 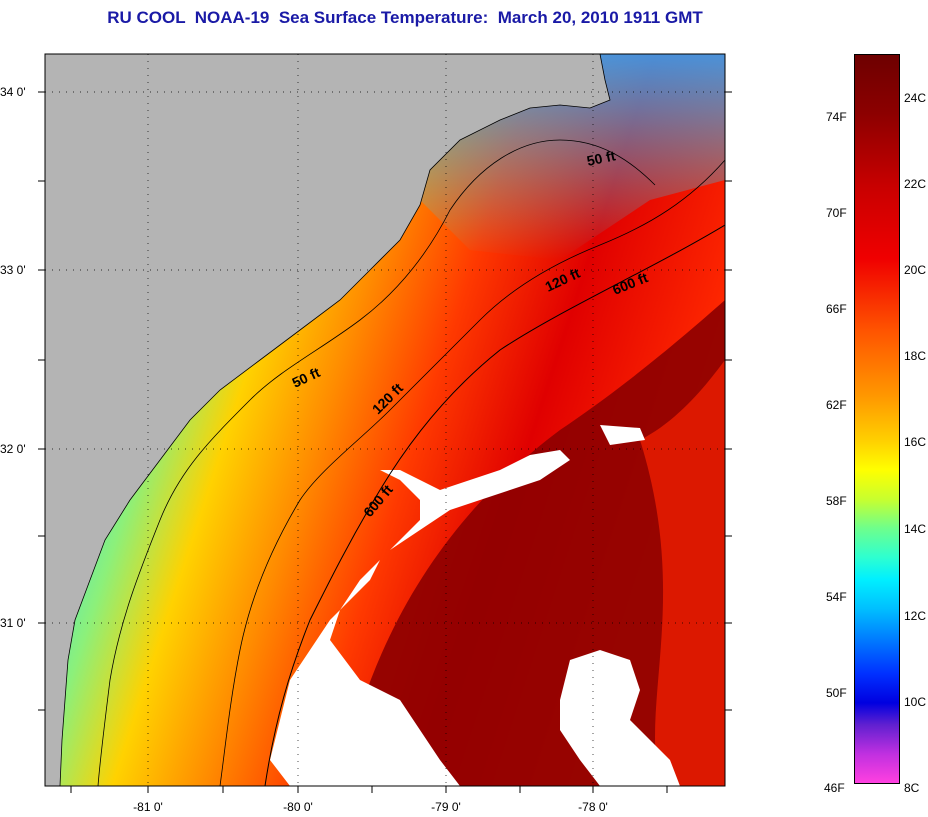 What do you see at coordinates (13, 270) in the screenshot?
I see `lat-label-33: 33 0'` at bounding box center [13, 270].